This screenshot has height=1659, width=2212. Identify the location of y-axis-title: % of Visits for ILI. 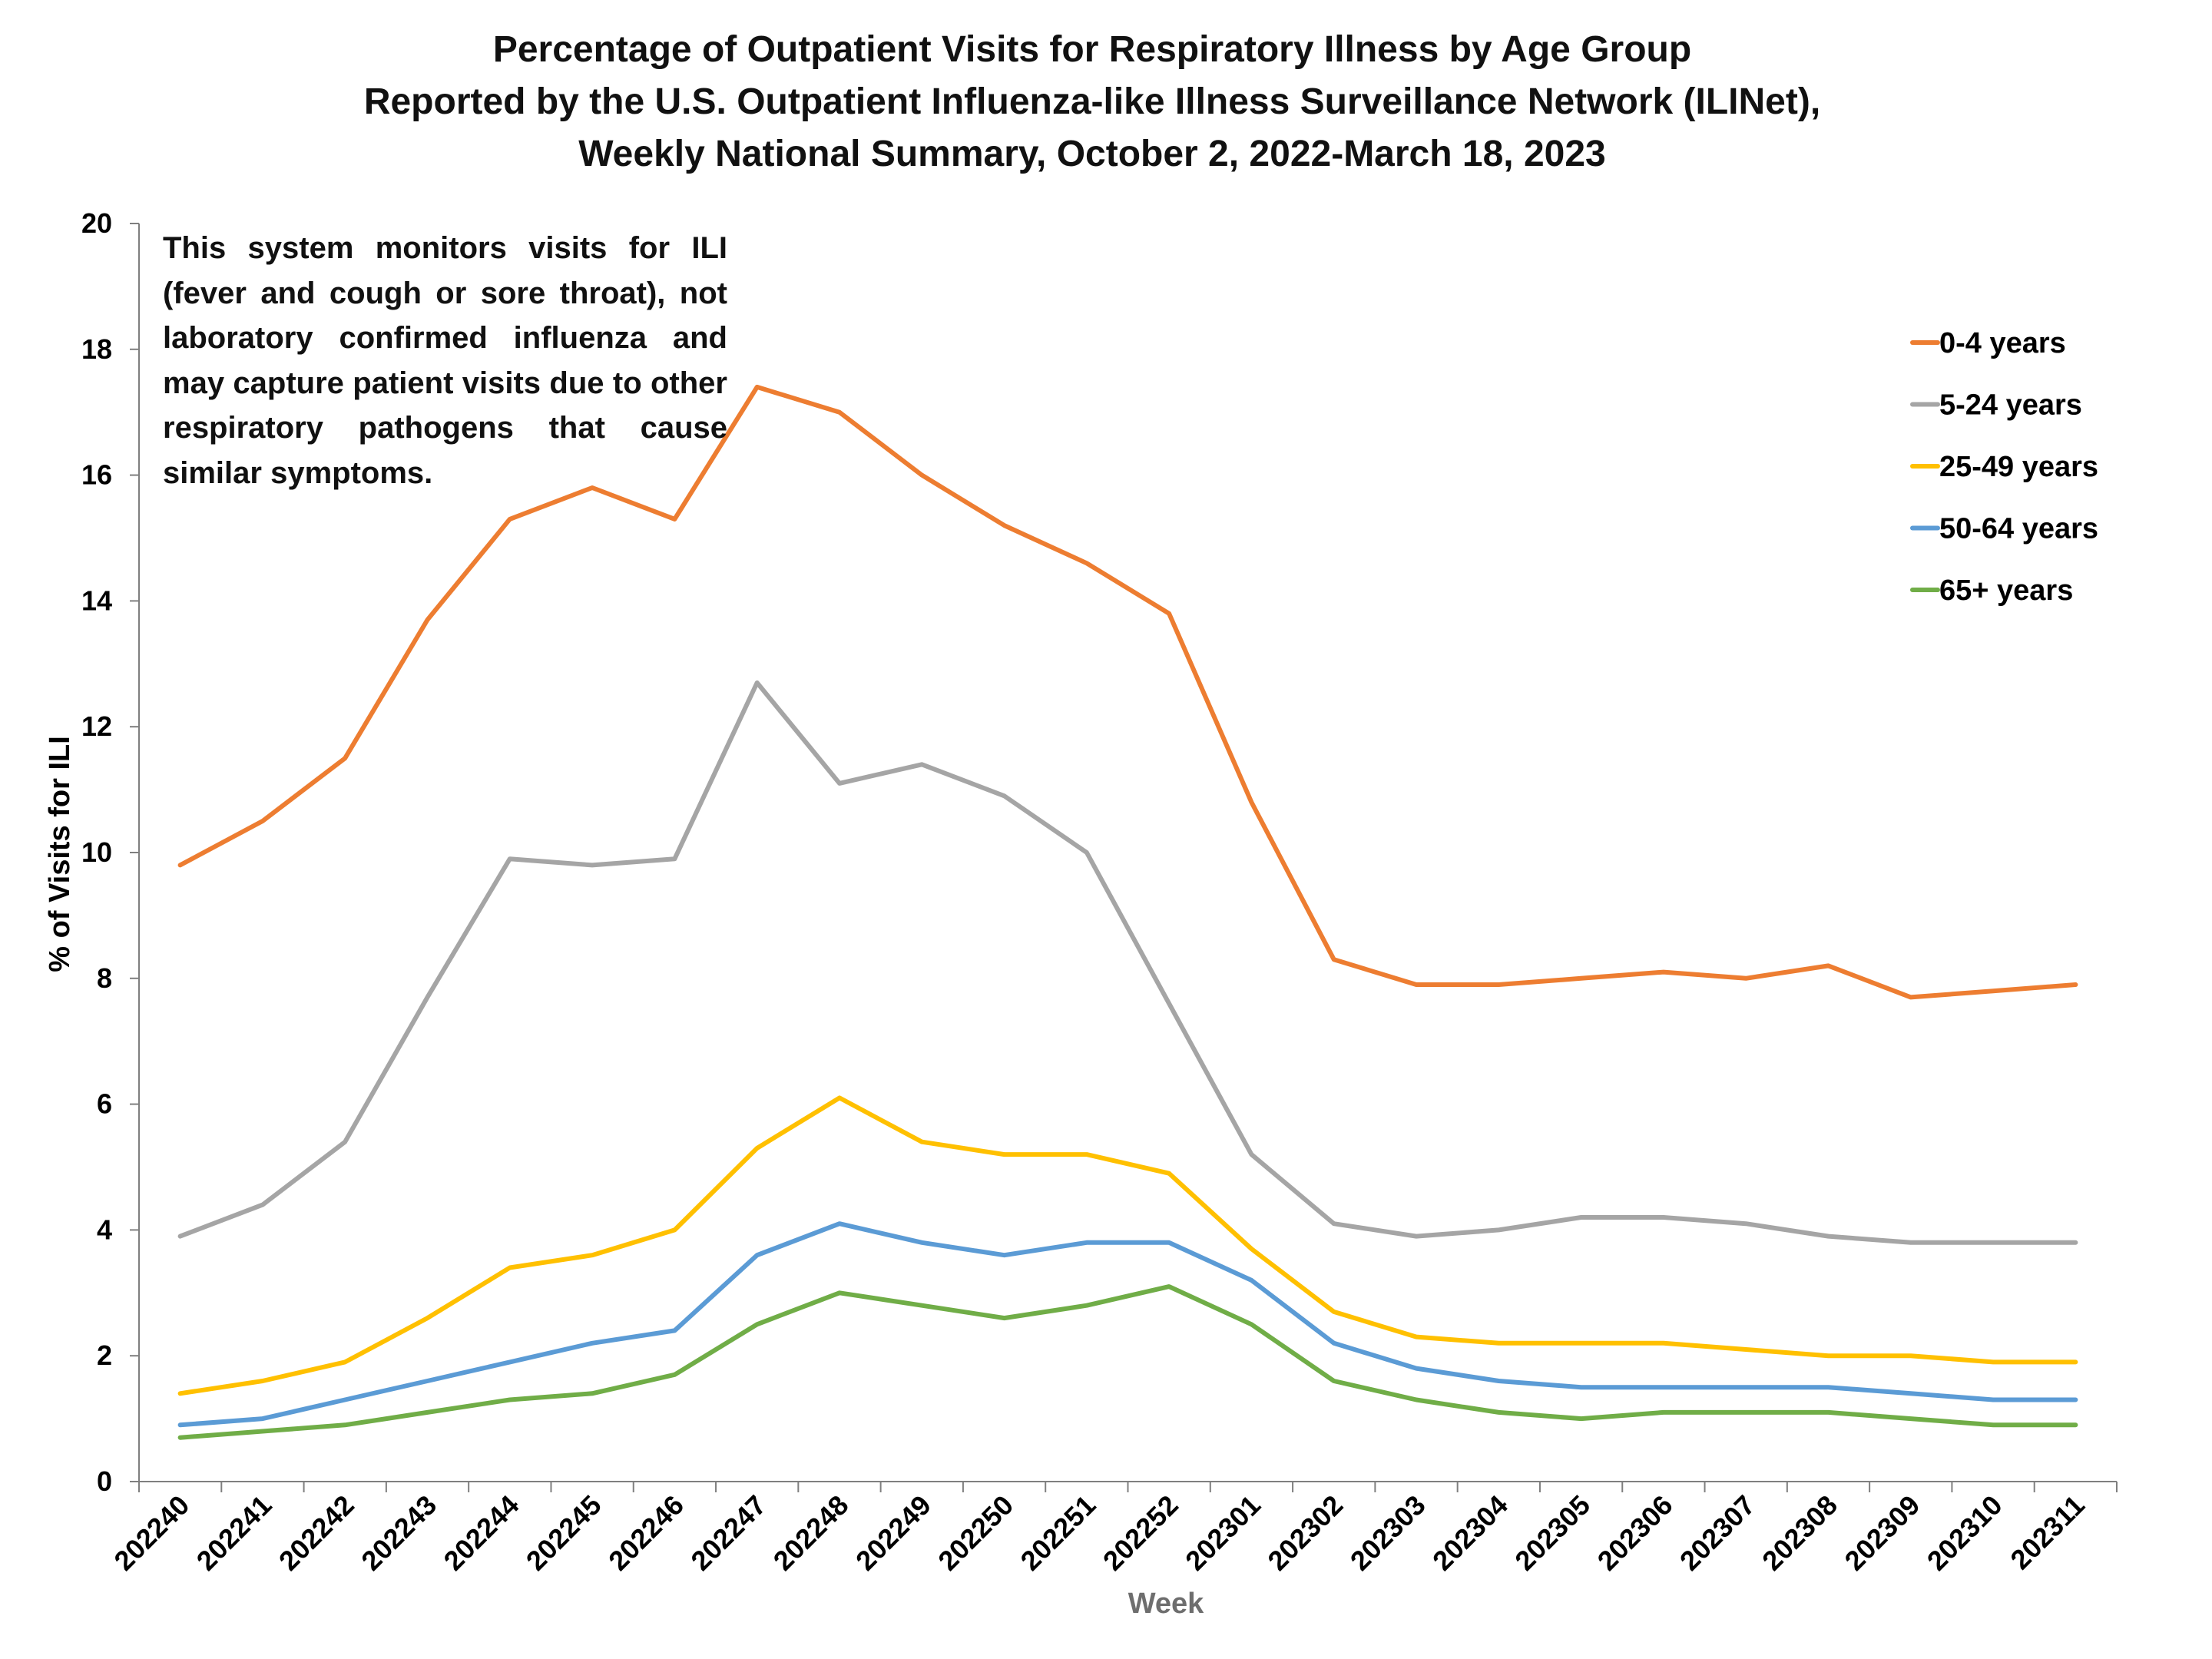
(60, 854).